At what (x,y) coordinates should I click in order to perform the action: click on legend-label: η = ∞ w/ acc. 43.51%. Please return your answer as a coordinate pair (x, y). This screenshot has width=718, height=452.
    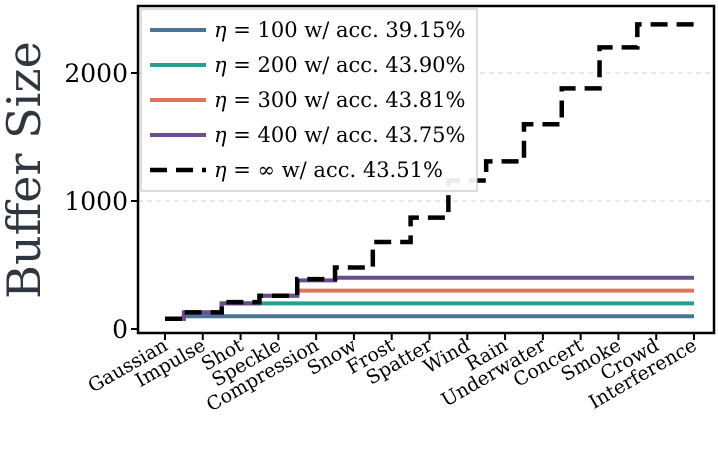
    Looking at the image, I should click on (328, 170).